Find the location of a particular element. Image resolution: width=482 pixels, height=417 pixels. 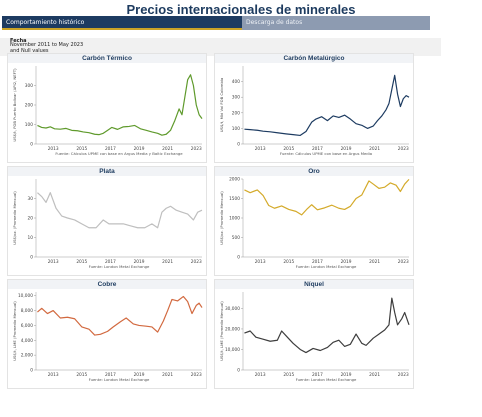

y-tick-label: 500 is located at coordinates (236, 238).